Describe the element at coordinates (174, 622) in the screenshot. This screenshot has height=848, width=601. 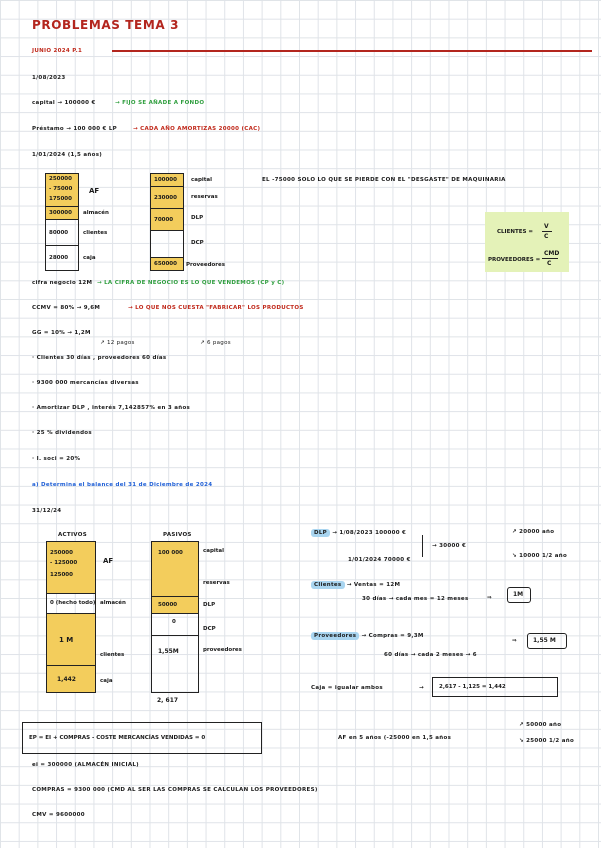
I see `dcp2-value: 0` at that location.